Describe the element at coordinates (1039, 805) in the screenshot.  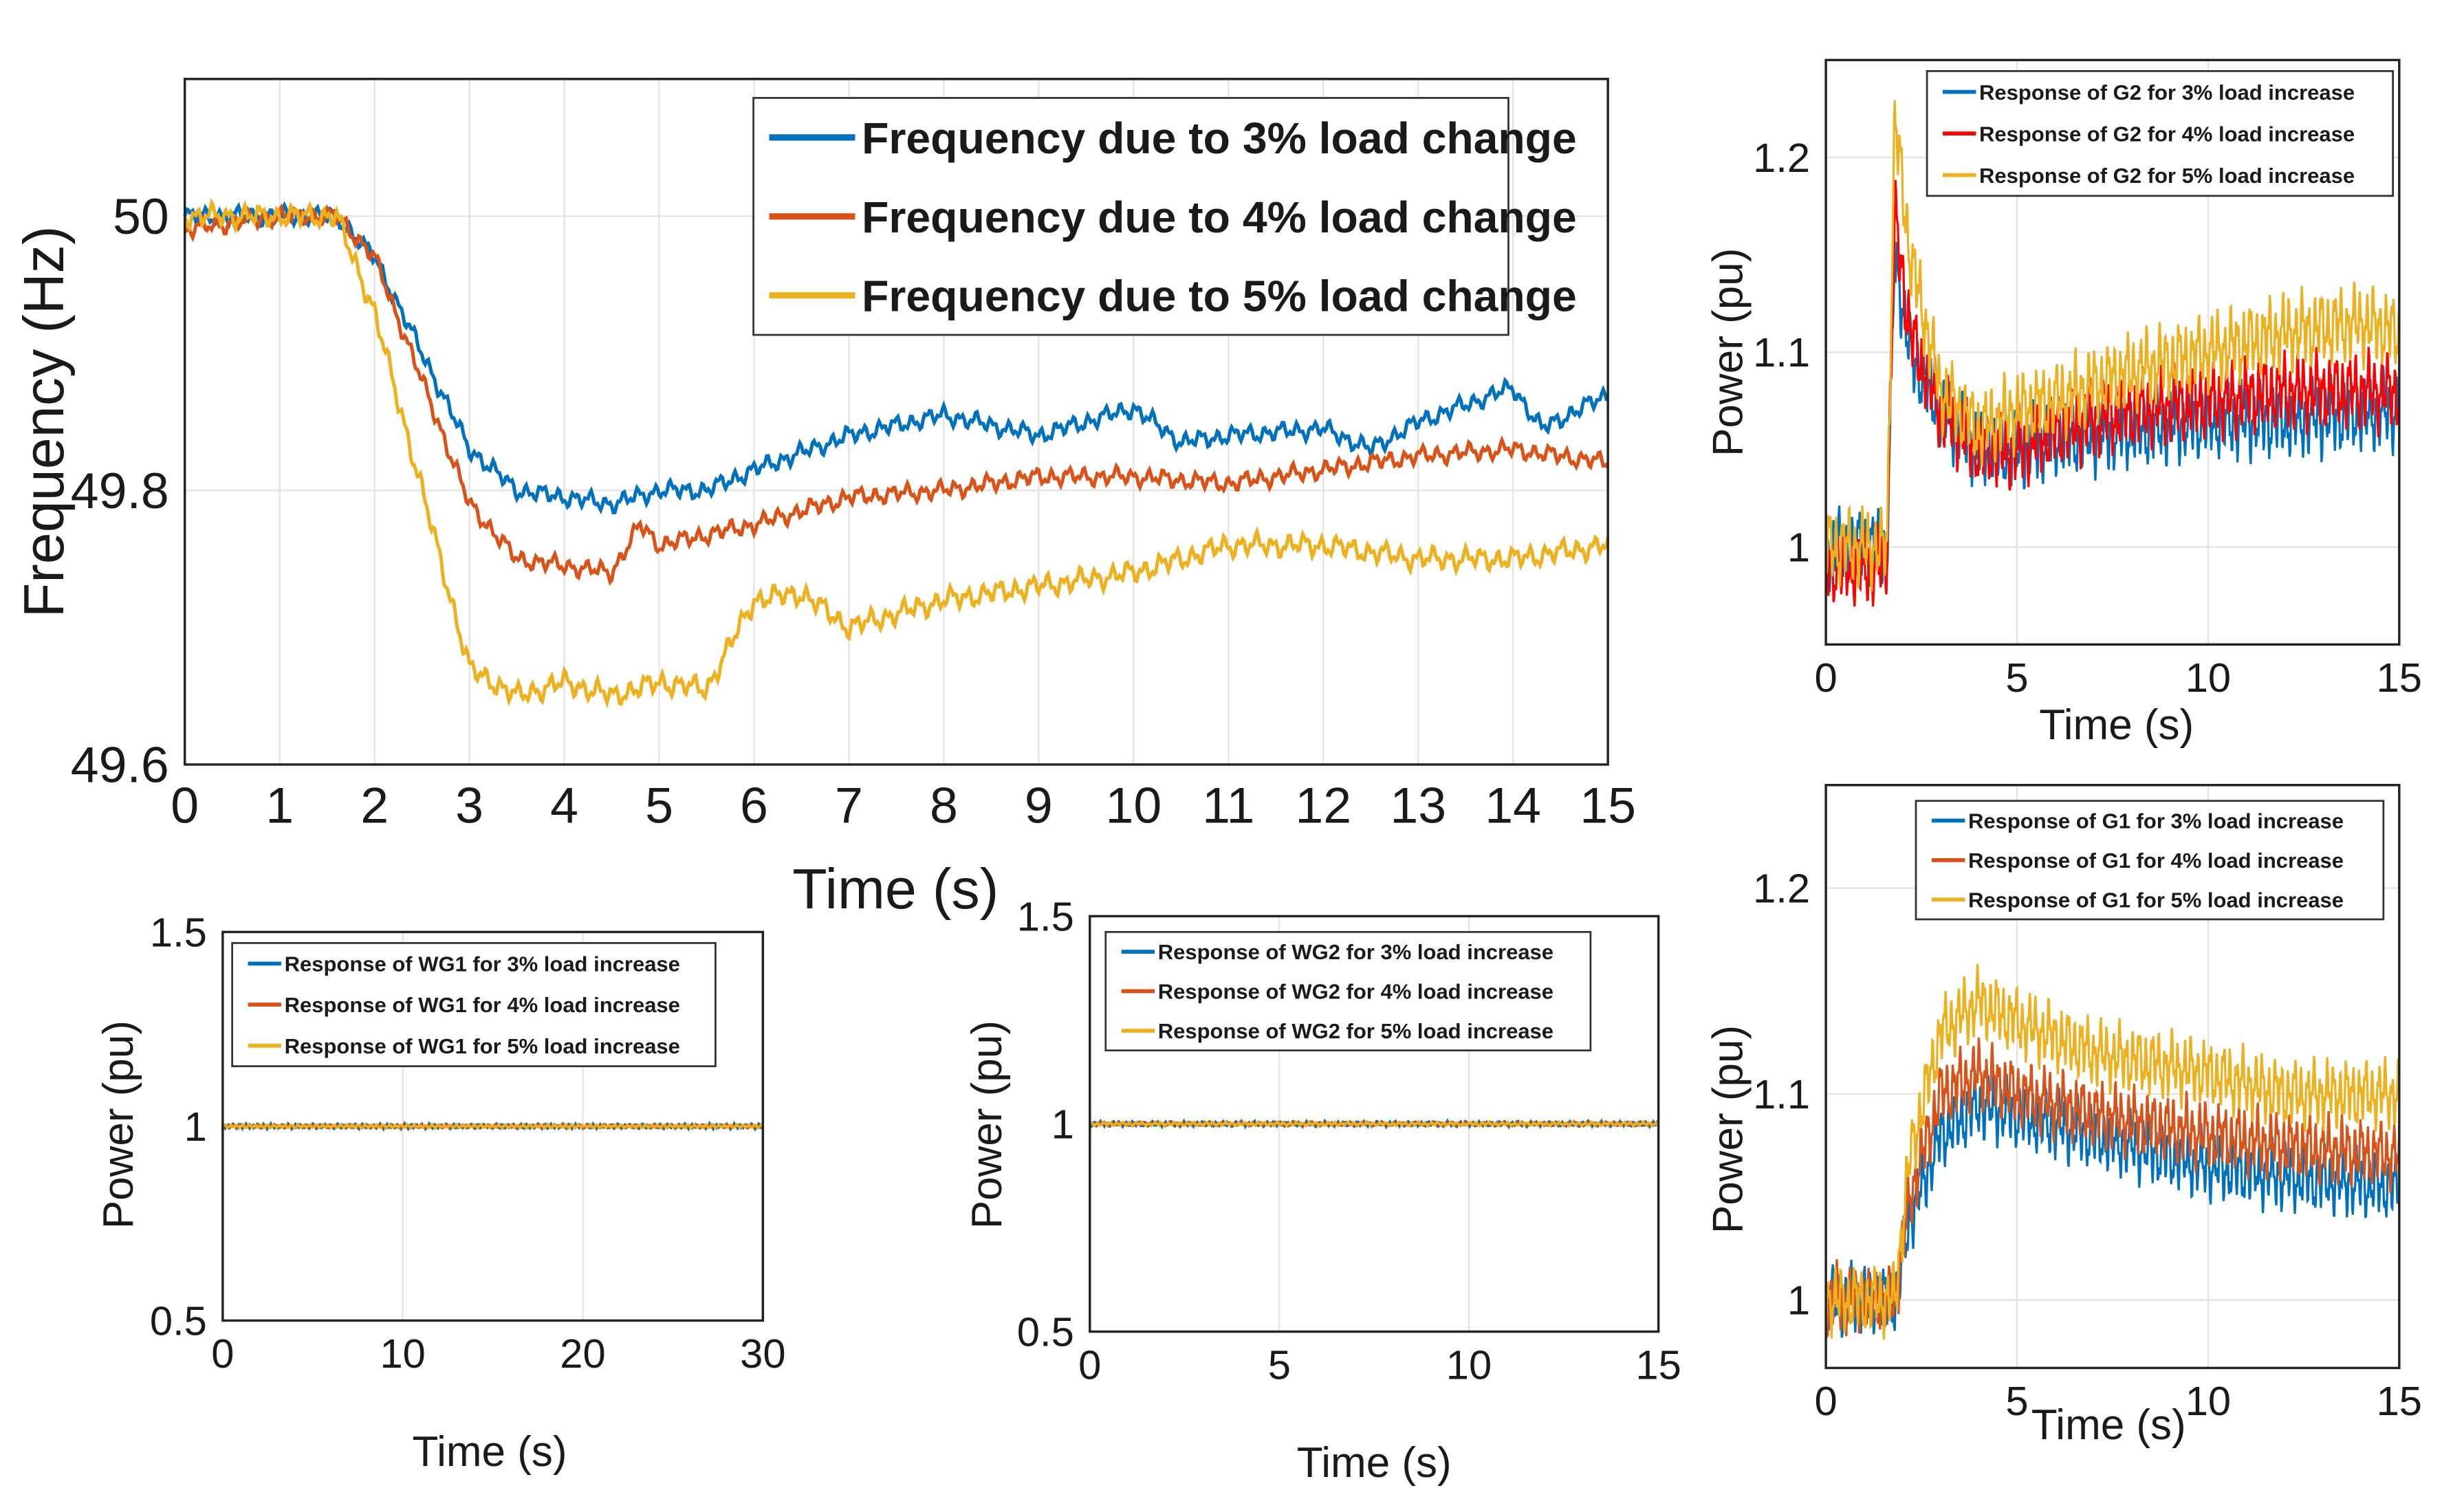
I see `x-tick-label: 9` at that location.